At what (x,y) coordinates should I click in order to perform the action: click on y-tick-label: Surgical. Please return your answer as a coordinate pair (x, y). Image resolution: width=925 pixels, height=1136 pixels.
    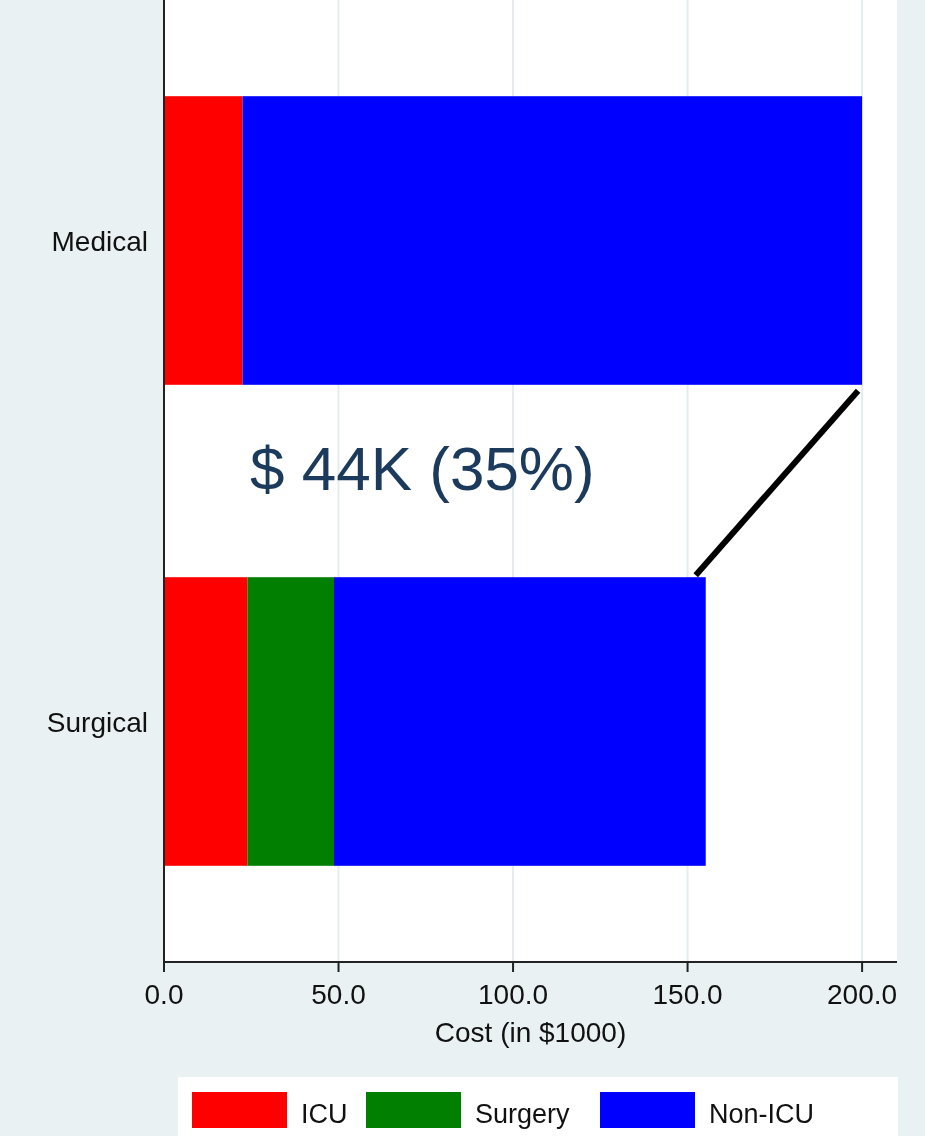
    Looking at the image, I should click on (97, 722).